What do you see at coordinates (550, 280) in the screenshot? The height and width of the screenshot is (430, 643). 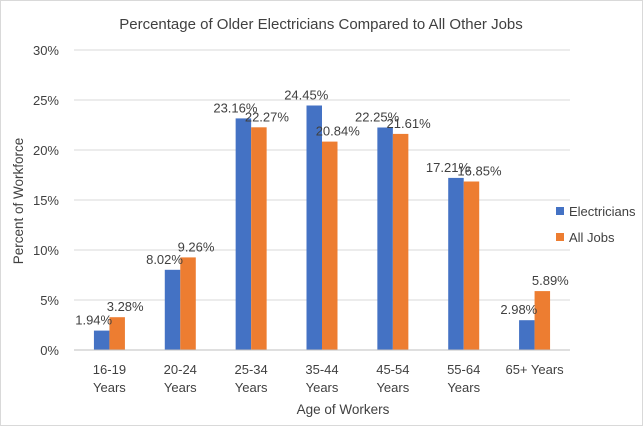 I see `data-label: 5.89%` at bounding box center [550, 280].